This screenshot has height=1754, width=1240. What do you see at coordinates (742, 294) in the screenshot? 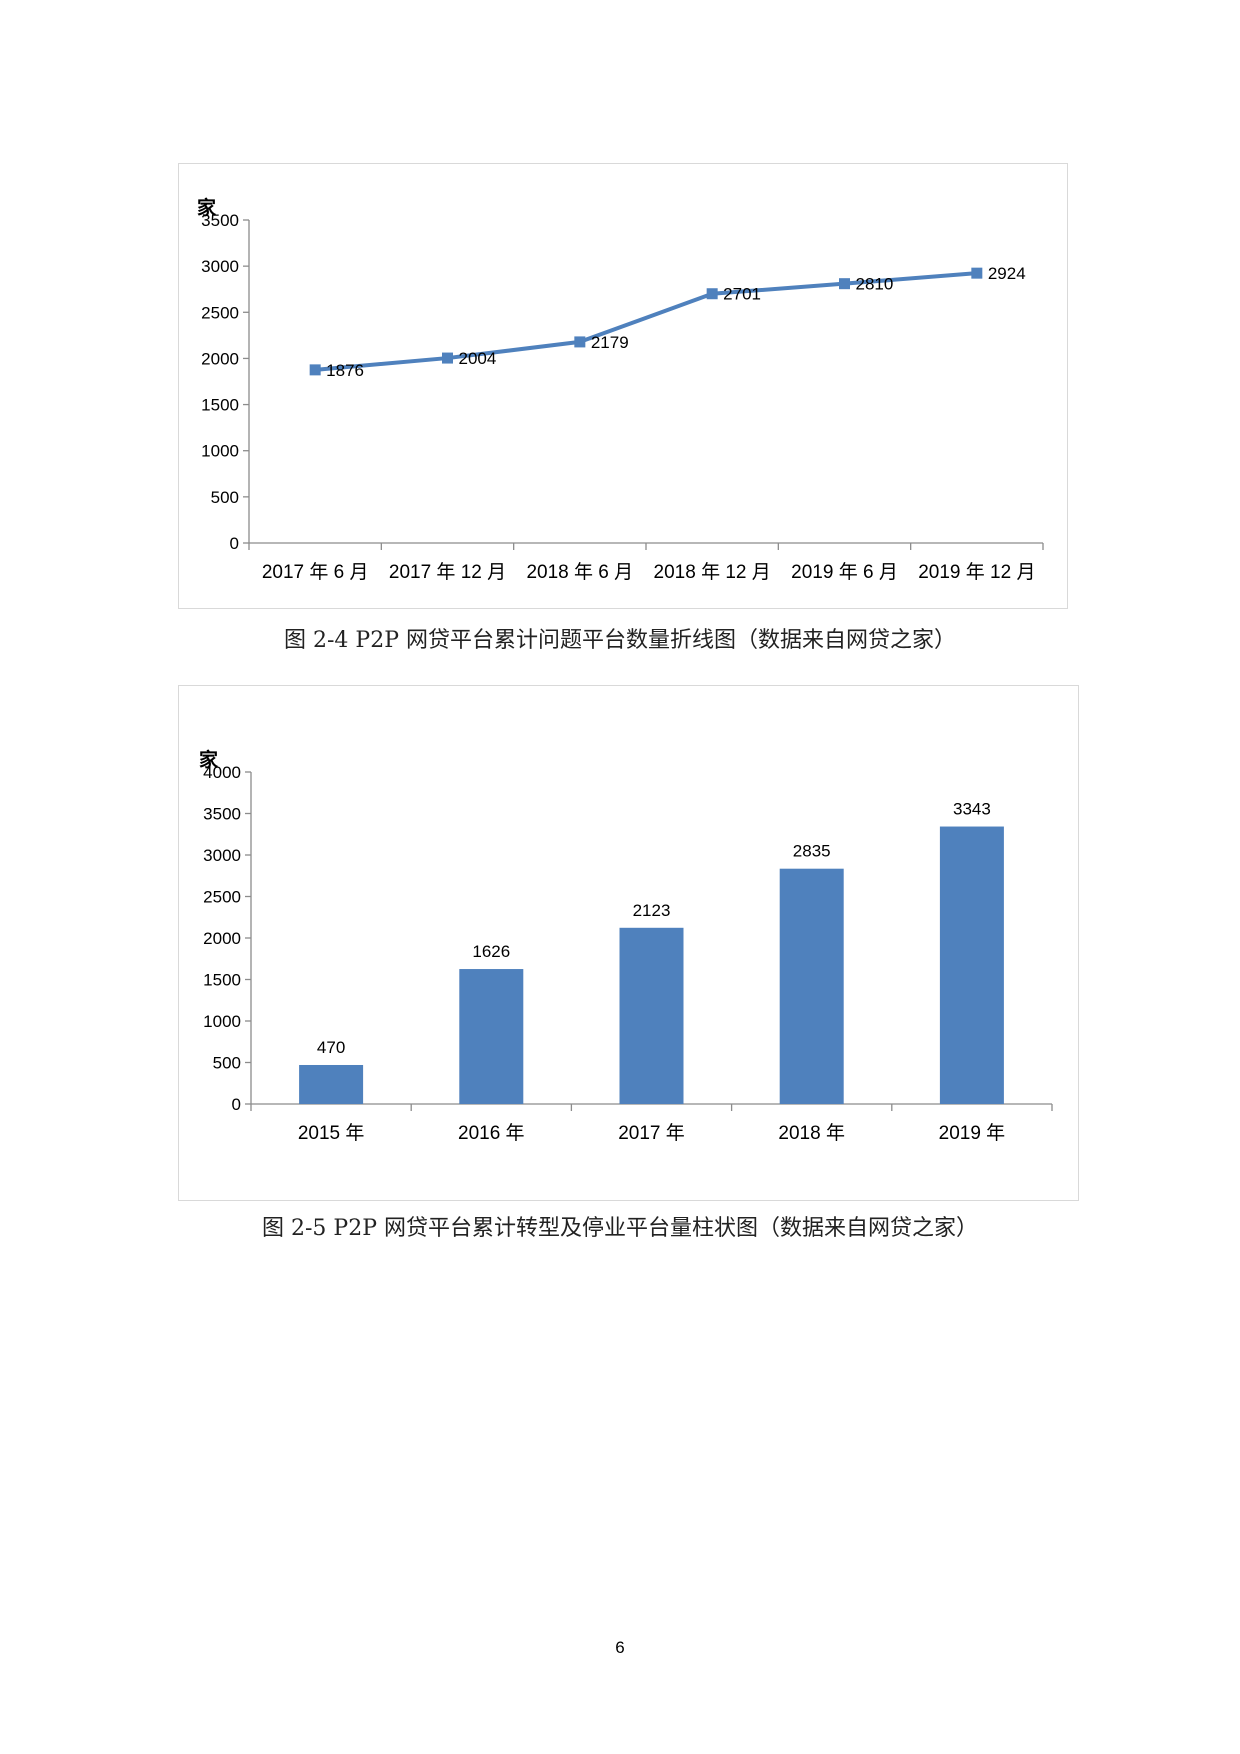
I see `data-label: 2701` at bounding box center [742, 294].